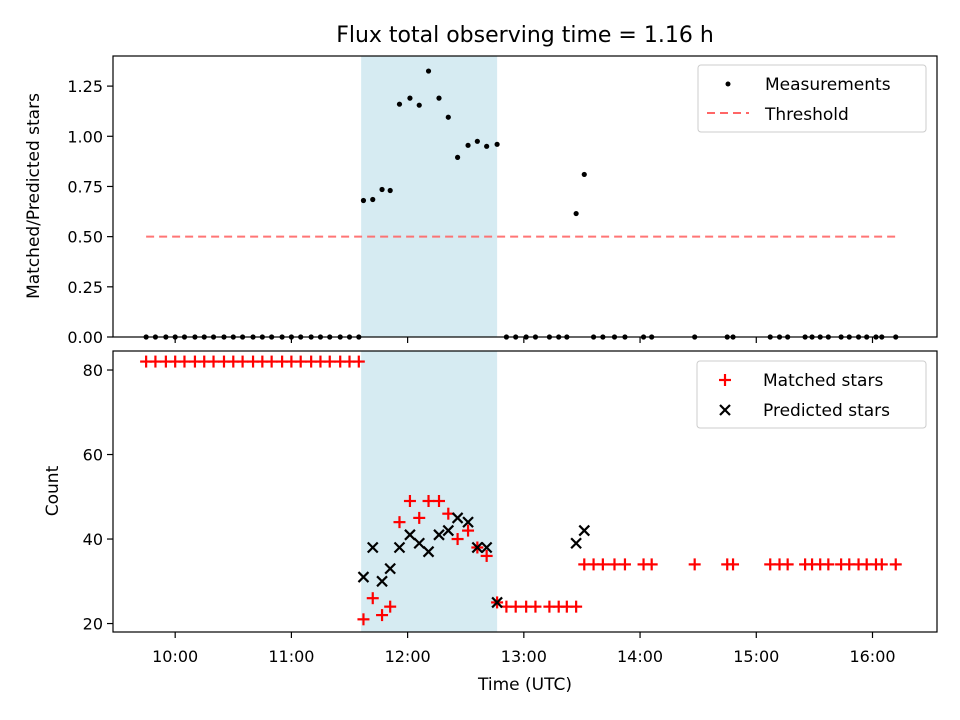 The height and width of the screenshot is (720, 960). I want to click on x-tick-label: 11:00, so click(291, 656).